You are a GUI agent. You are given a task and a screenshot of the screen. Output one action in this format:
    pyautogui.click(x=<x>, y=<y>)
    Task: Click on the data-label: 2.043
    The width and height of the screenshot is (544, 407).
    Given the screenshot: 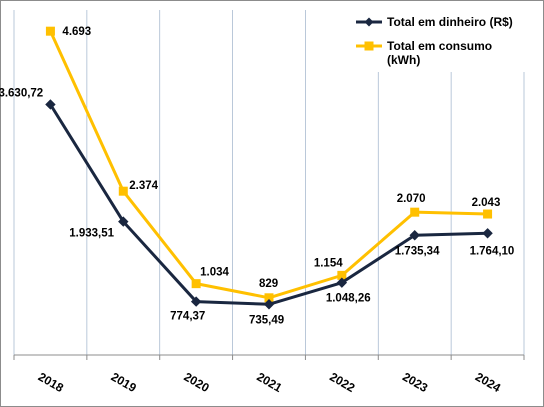 What is the action you would take?
    pyautogui.click(x=486, y=203)
    